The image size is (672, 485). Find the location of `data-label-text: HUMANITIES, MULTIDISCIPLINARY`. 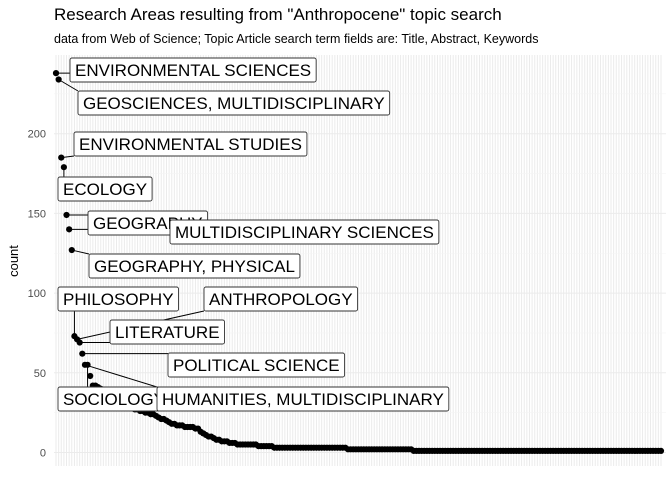

data-label-text: HUMANITIES, MULTIDISCIPLINARY is located at coordinates (303, 399).